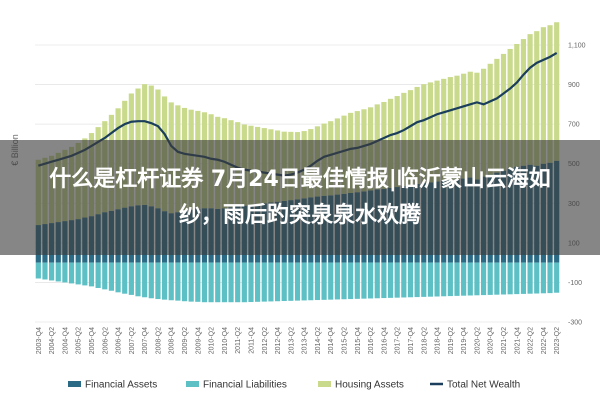  Describe the element at coordinates (345, 340) in the screenshot. I see `x-tick-label: 2015-Q2` at that location.